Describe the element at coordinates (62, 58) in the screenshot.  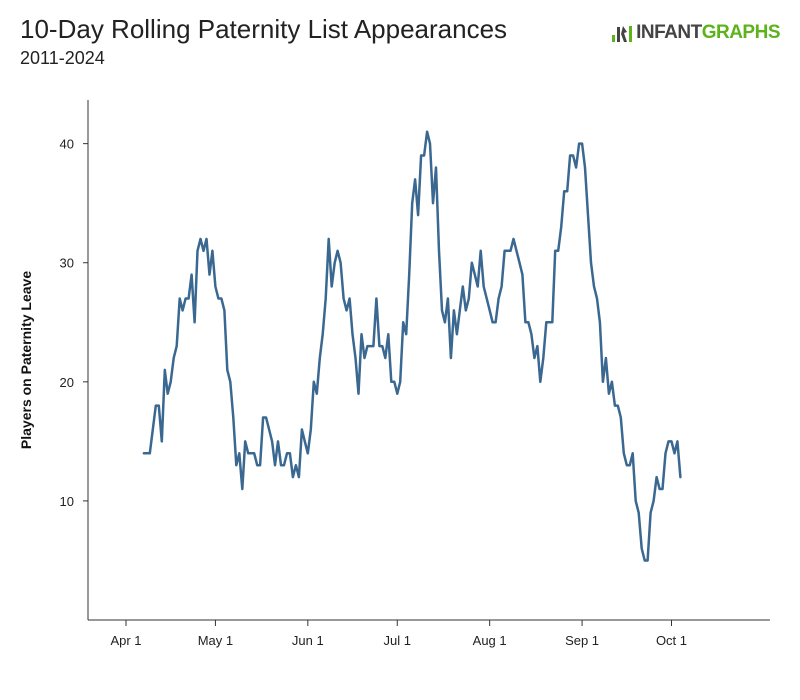
I see `chart-subtitle: 2011-2024` at that location.